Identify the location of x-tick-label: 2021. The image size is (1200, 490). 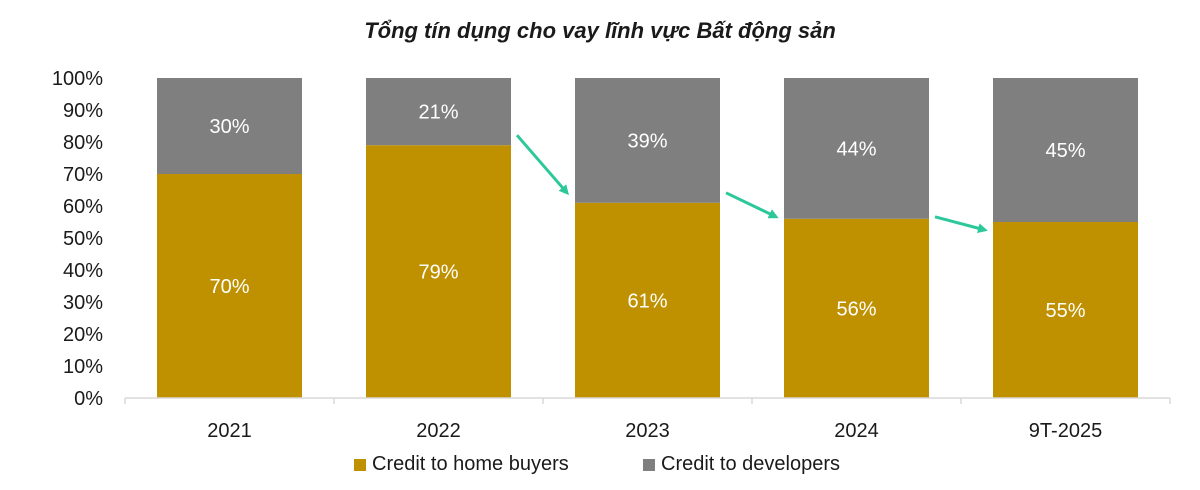
(229, 431).